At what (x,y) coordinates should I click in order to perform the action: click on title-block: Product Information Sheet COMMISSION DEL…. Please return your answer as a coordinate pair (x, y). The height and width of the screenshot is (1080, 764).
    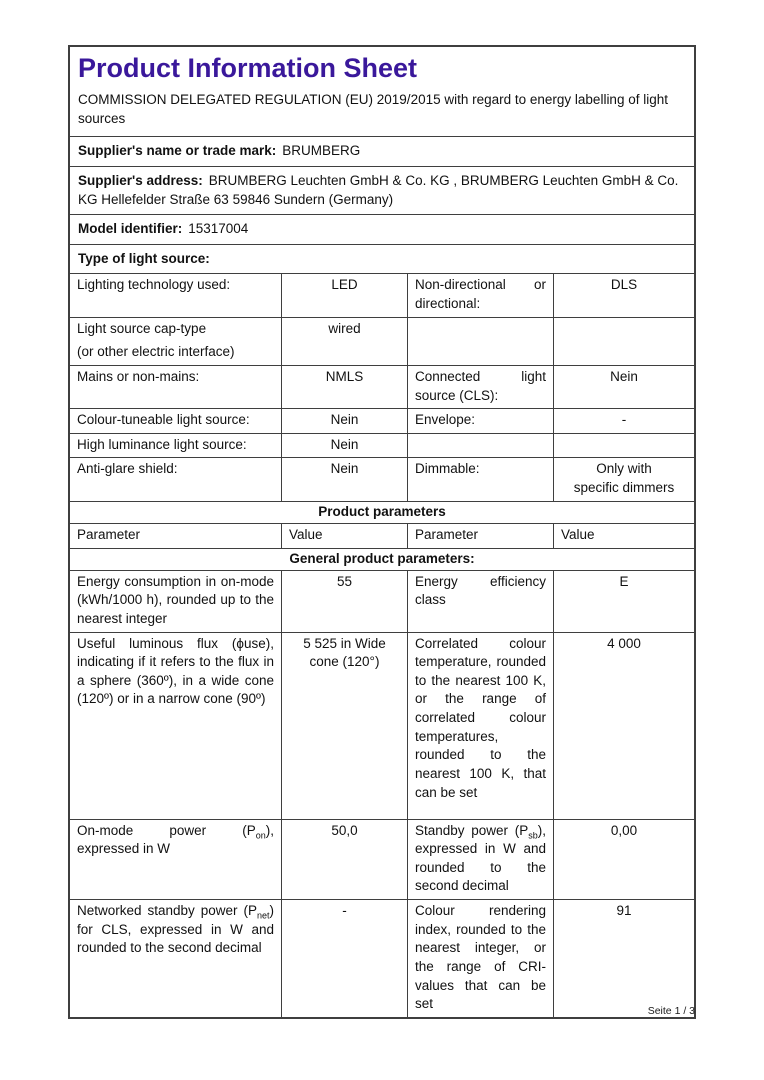
    Looking at the image, I should click on (382, 91).